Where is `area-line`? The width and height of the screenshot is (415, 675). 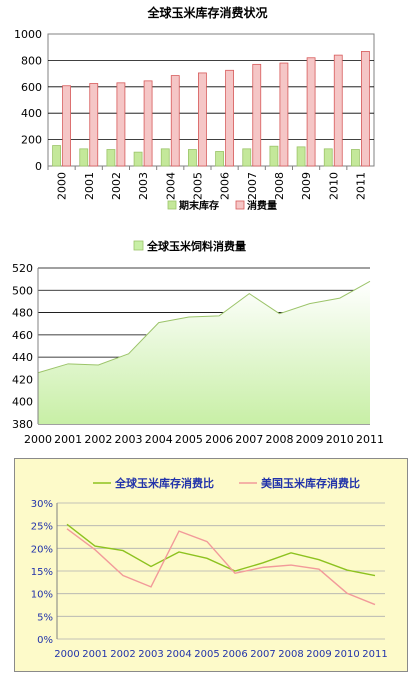
area-line is located at coordinates (204, 327).